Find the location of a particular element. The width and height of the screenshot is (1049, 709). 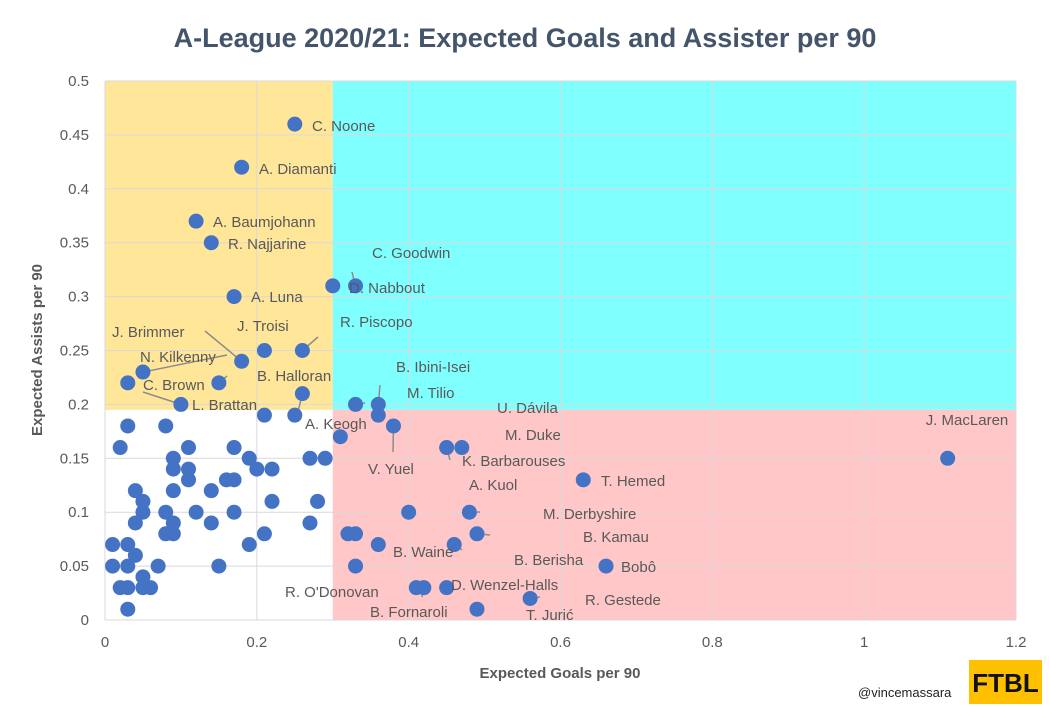

quadrant-top-left is located at coordinates (219, 245).